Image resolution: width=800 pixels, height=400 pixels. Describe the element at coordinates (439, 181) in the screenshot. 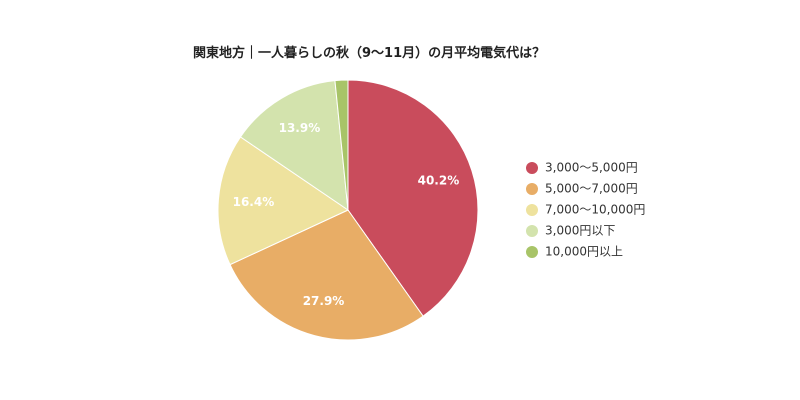

I see `slice-value-label: 40.2%` at that location.